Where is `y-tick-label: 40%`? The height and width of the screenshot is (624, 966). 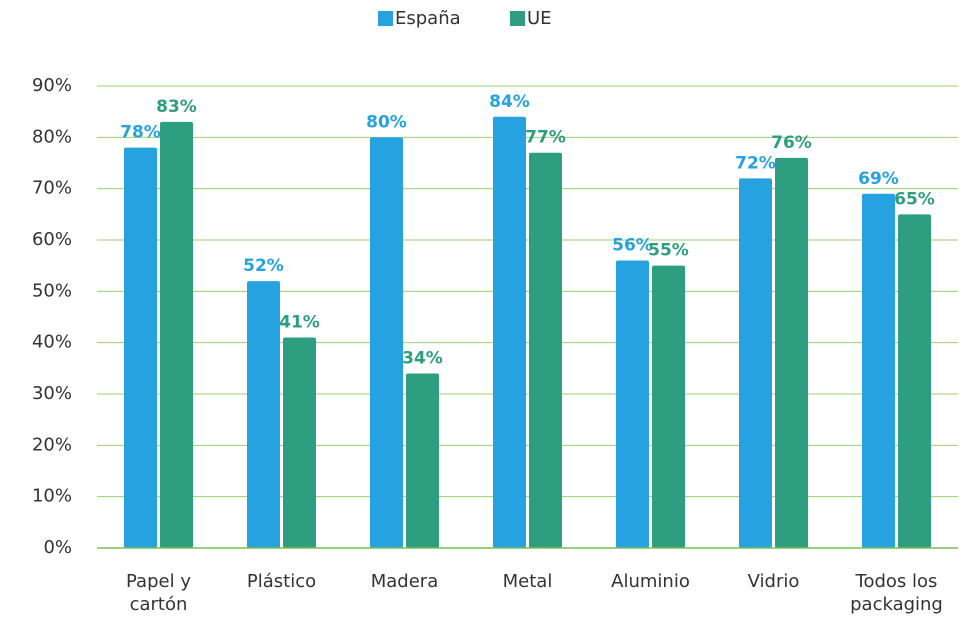
y-tick-label: 40% is located at coordinates (52, 342).